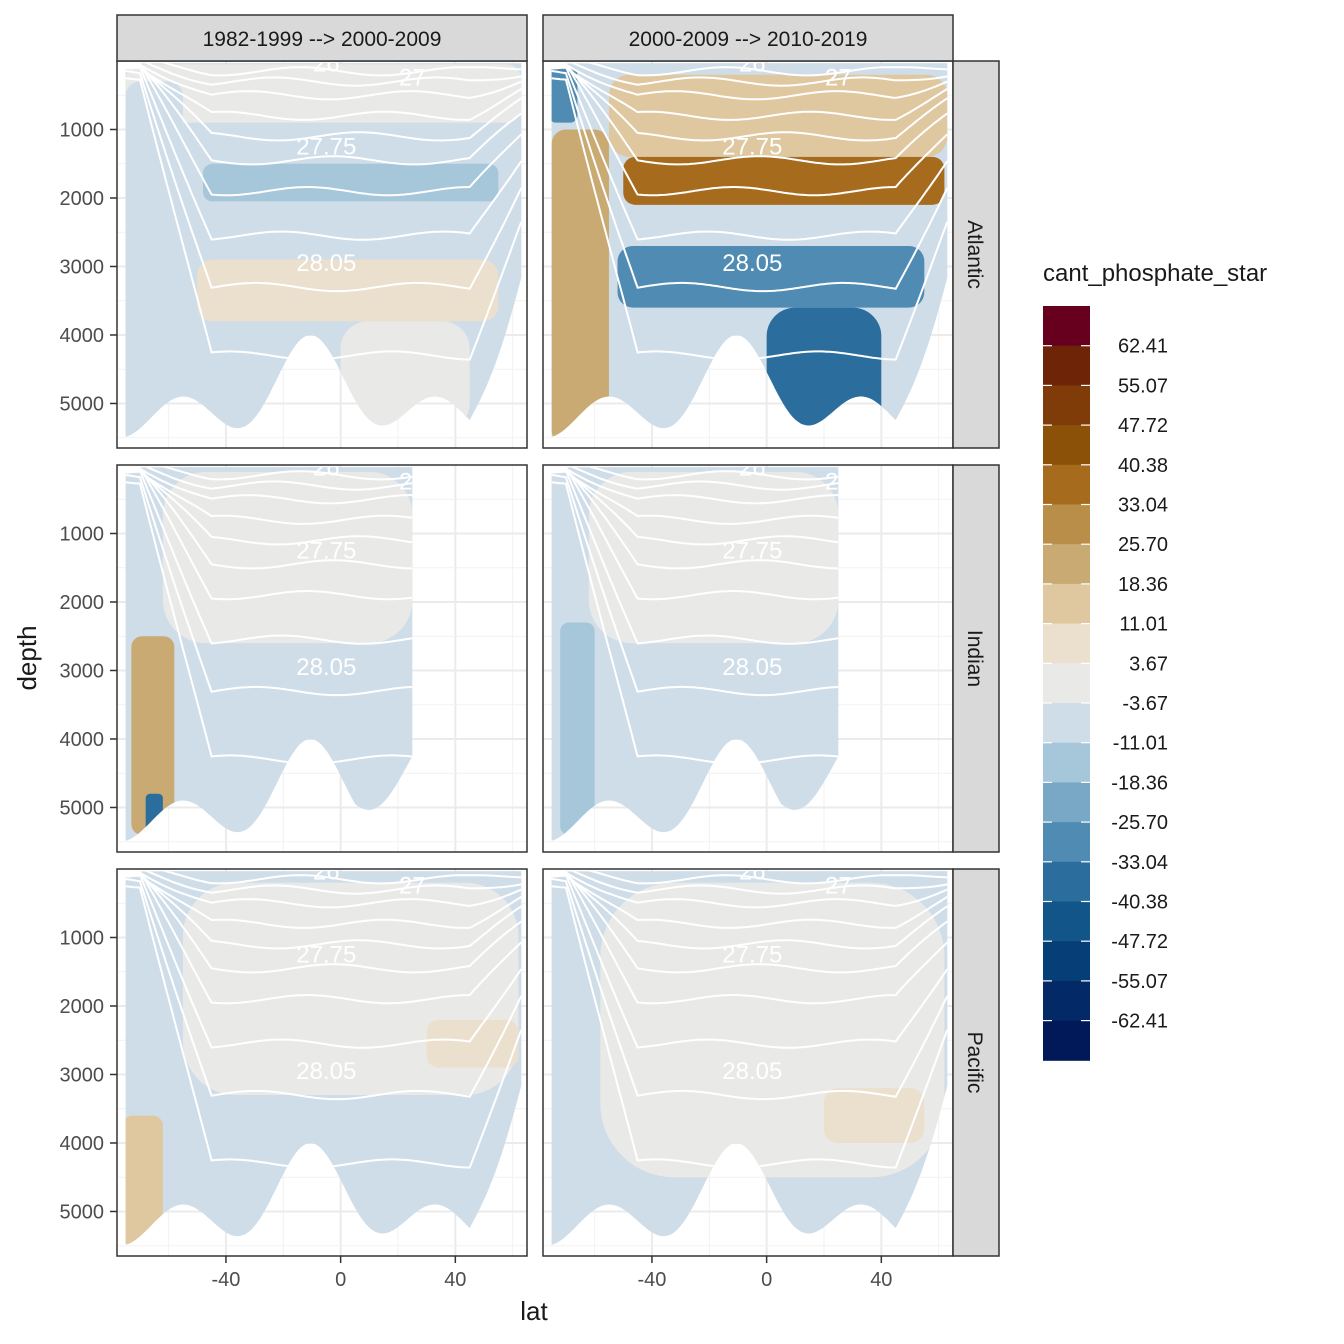 The image size is (1344, 1344). What do you see at coordinates (974, 658) in the screenshot?
I see `row-strip-label: Indian` at bounding box center [974, 658].